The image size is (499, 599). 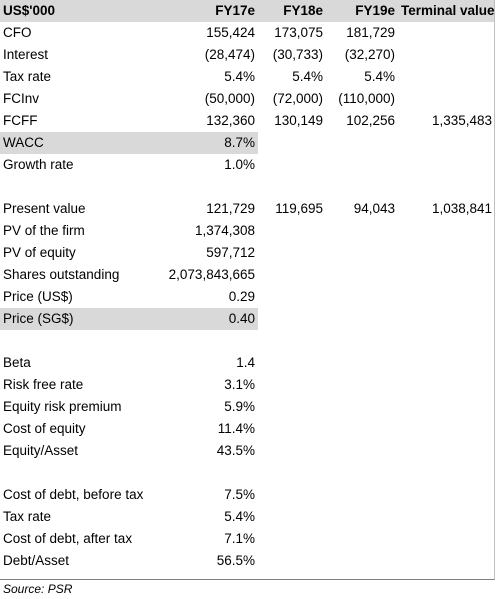 I want to click on row-label: Tax rate, so click(x=27, y=516).